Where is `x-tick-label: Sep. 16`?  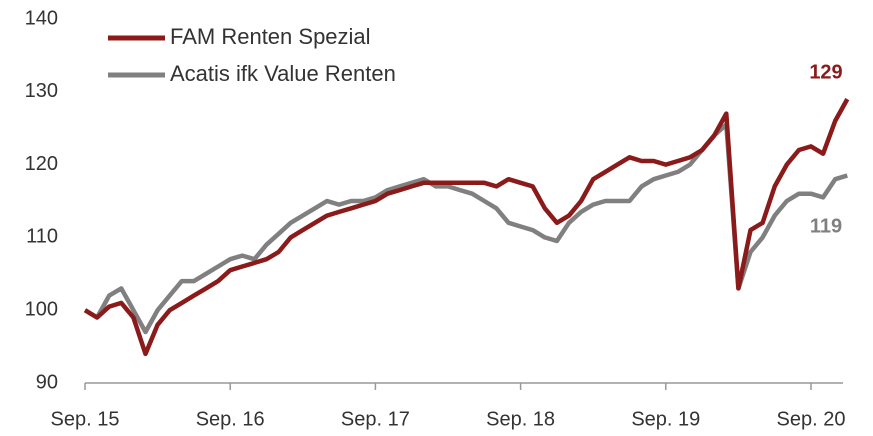
x-tick-label: Sep. 16 is located at coordinates (230, 419).